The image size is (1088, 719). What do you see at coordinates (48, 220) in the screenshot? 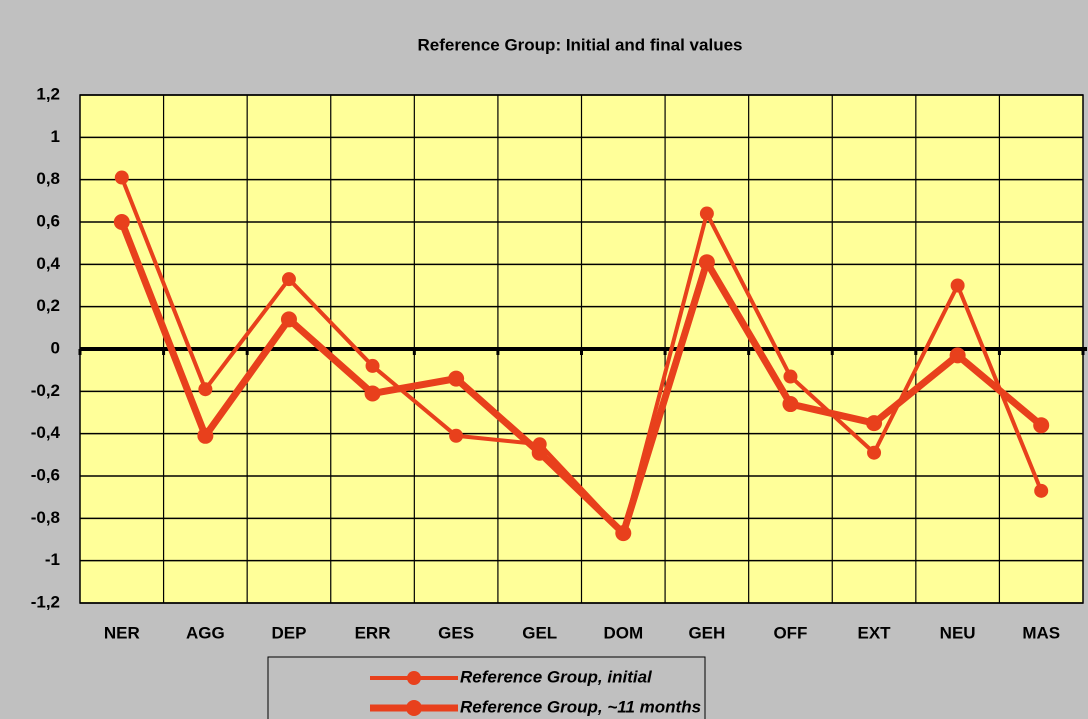
I see `y-tick-label: 0,6` at bounding box center [48, 220].